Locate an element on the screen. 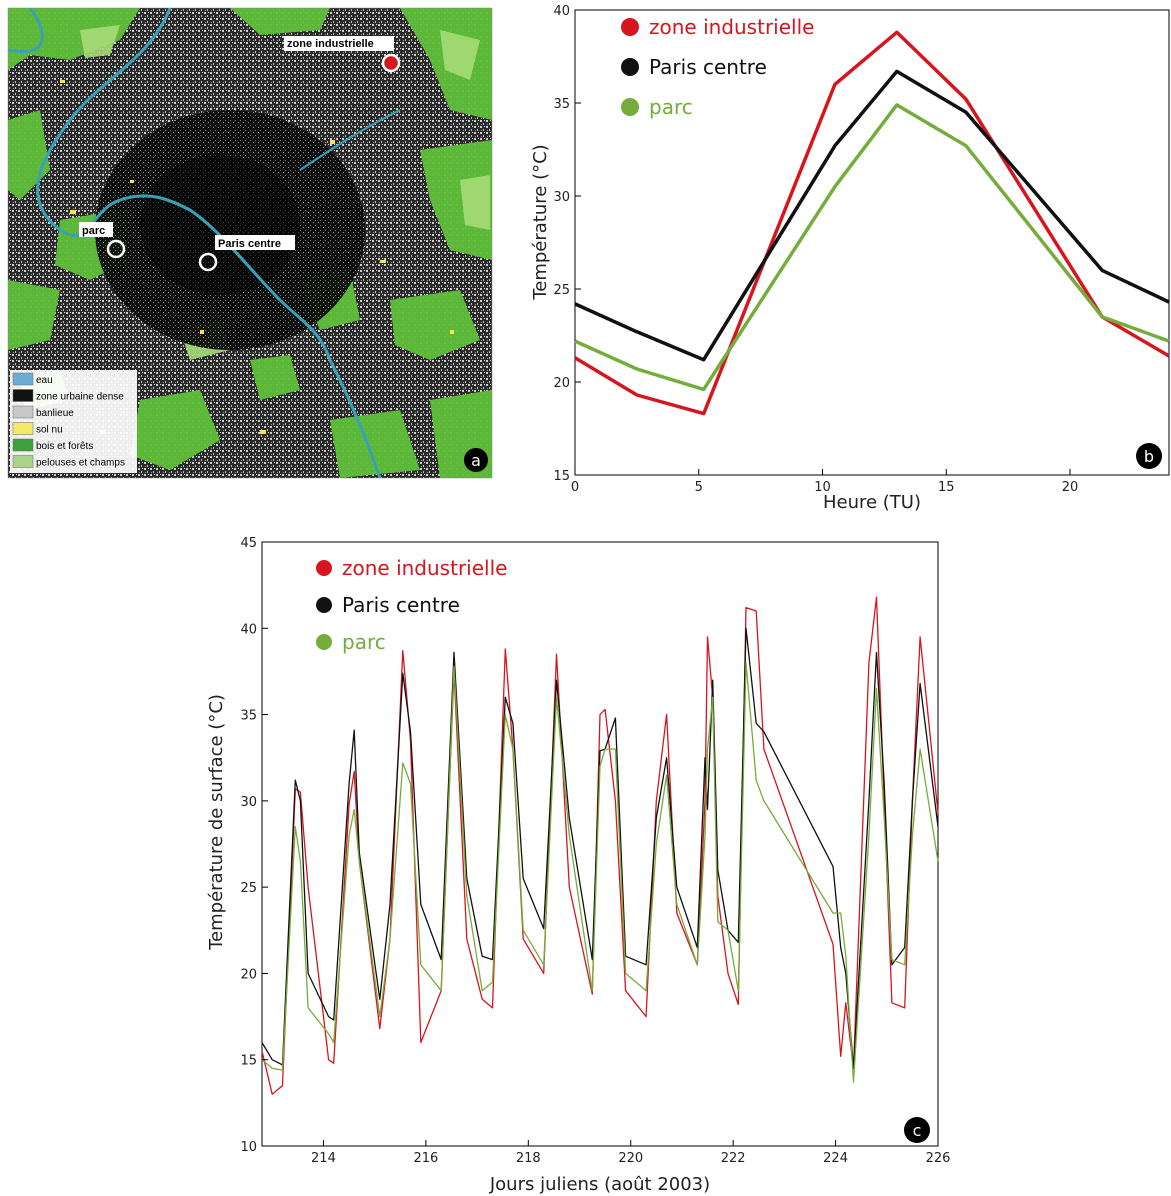 Image resolution: width=1171 pixels, height=1196 pixels. y-tick-label: 10 is located at coordinates (248, 1147).